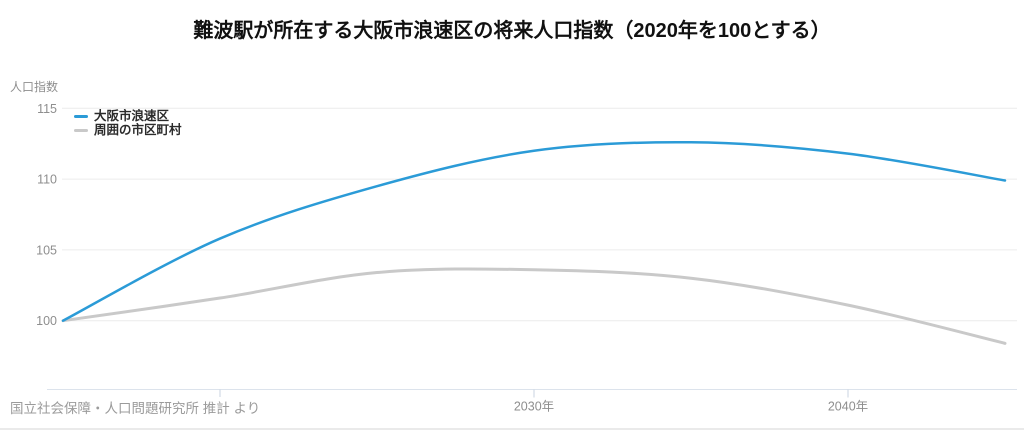  What do you see at coordinates (47, 109) in the screenshot?
I see `y-tick-label-115: 115` at bounding box center [47, 109].